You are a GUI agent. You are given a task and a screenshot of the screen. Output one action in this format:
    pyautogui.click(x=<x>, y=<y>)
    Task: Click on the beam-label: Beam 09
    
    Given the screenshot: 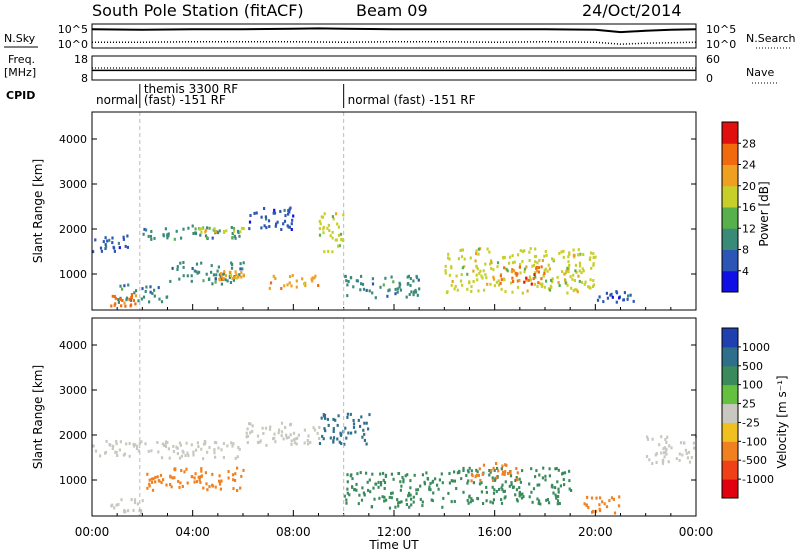 What is the action you would take?
    pyautogui.click(x=392, y=10)
    